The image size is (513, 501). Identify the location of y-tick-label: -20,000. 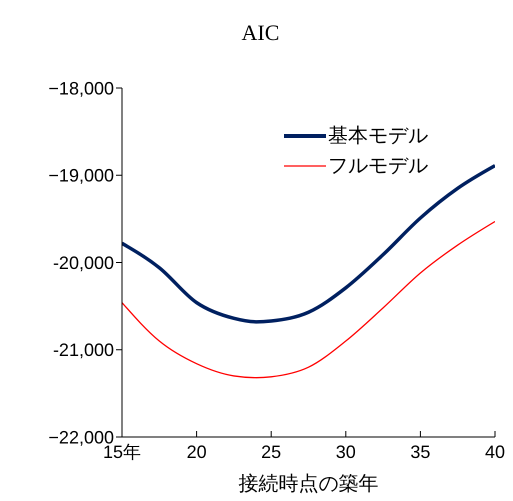
(83, 262).